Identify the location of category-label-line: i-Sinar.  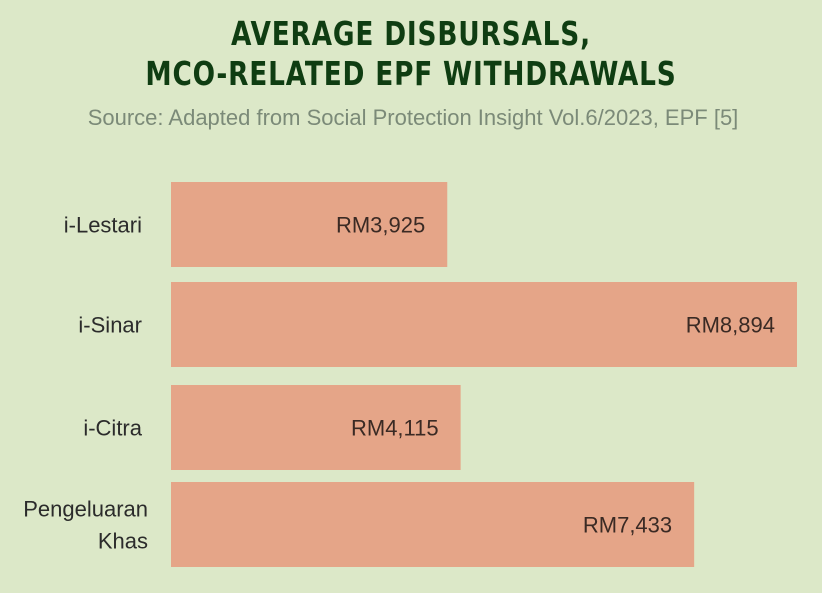
(110, 325).